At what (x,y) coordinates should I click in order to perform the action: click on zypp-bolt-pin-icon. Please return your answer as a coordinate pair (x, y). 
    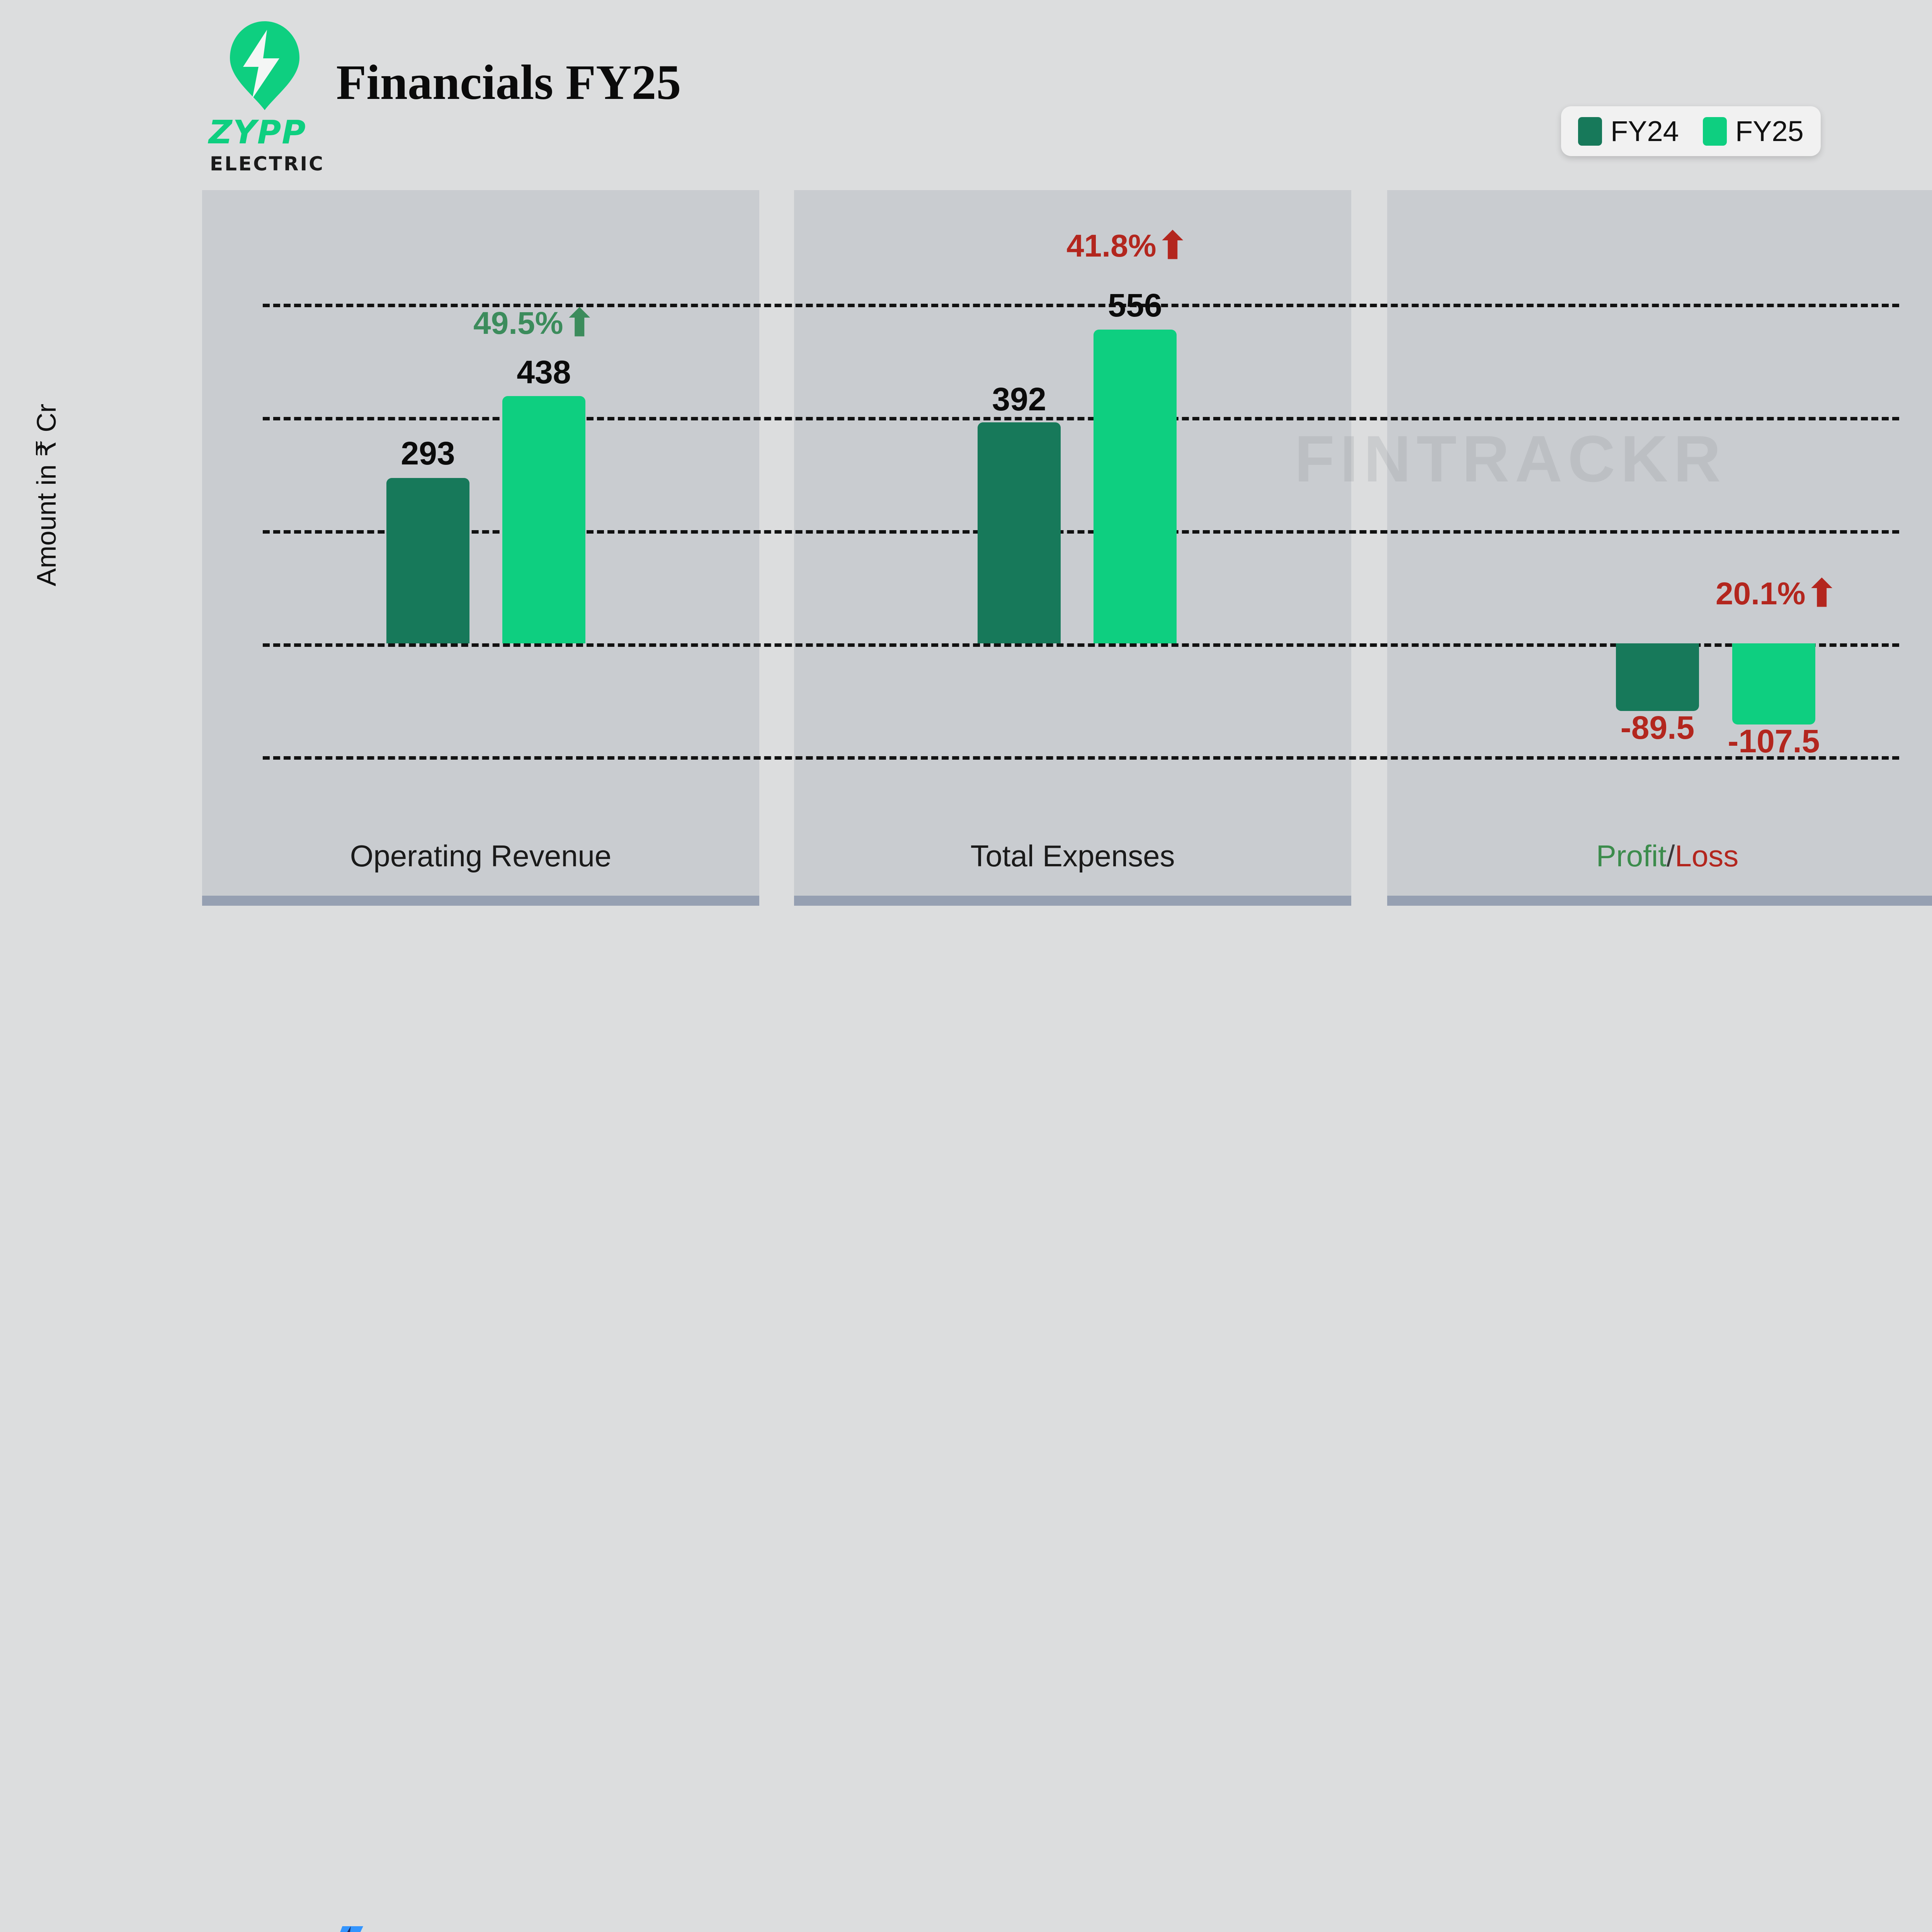
    Looking at the image, I should click on (264, 66).